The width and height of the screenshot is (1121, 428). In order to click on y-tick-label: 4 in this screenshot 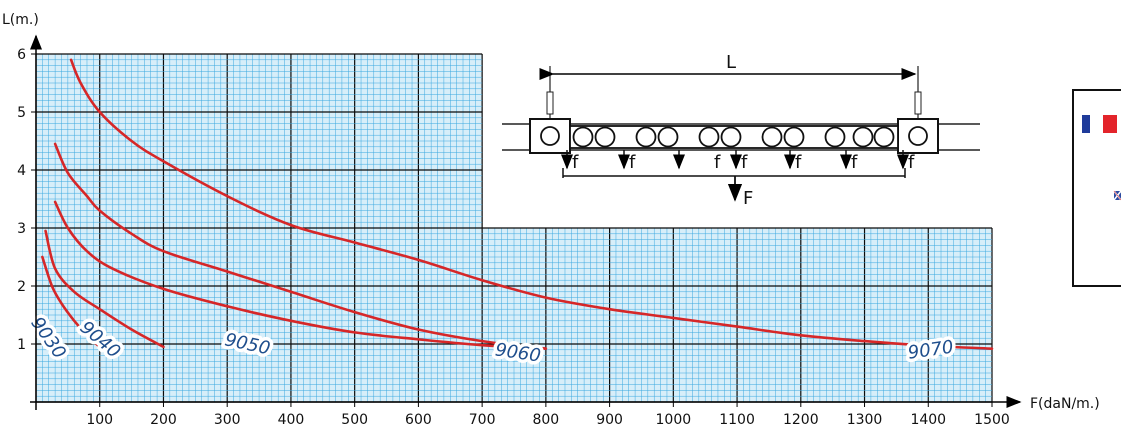, I will do `click(21, 171)`.